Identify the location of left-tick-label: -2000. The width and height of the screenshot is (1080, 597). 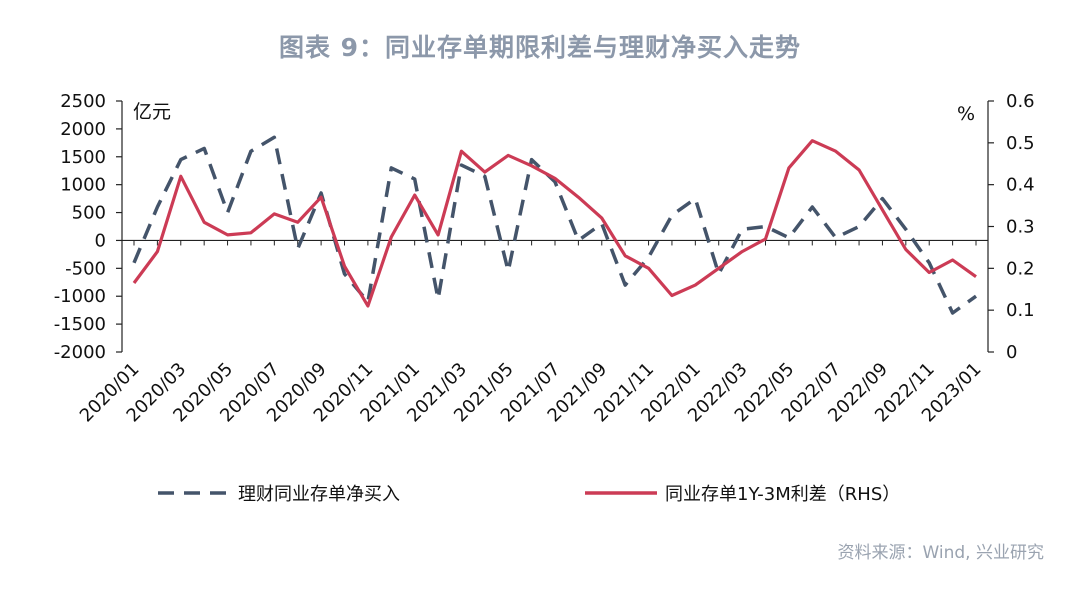
(80, 352).